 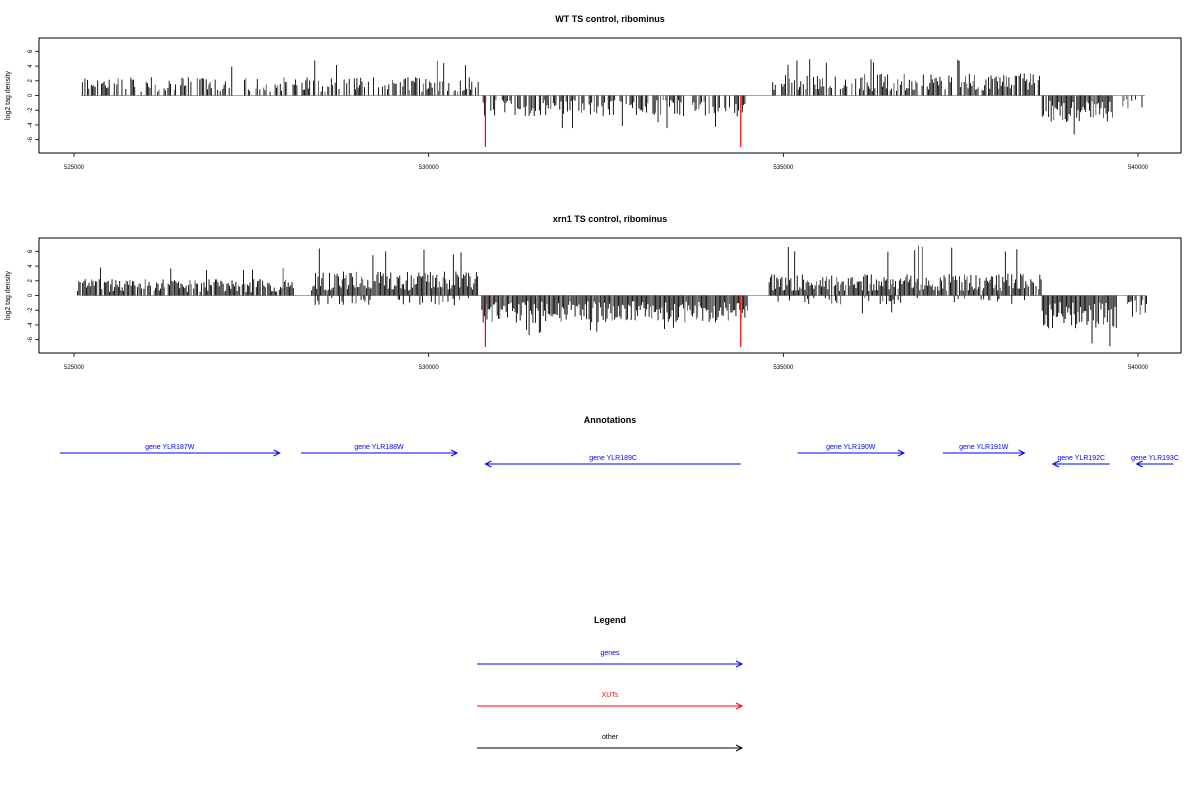 I want to click on legend-item-other: other, so click(x=610, y=743).